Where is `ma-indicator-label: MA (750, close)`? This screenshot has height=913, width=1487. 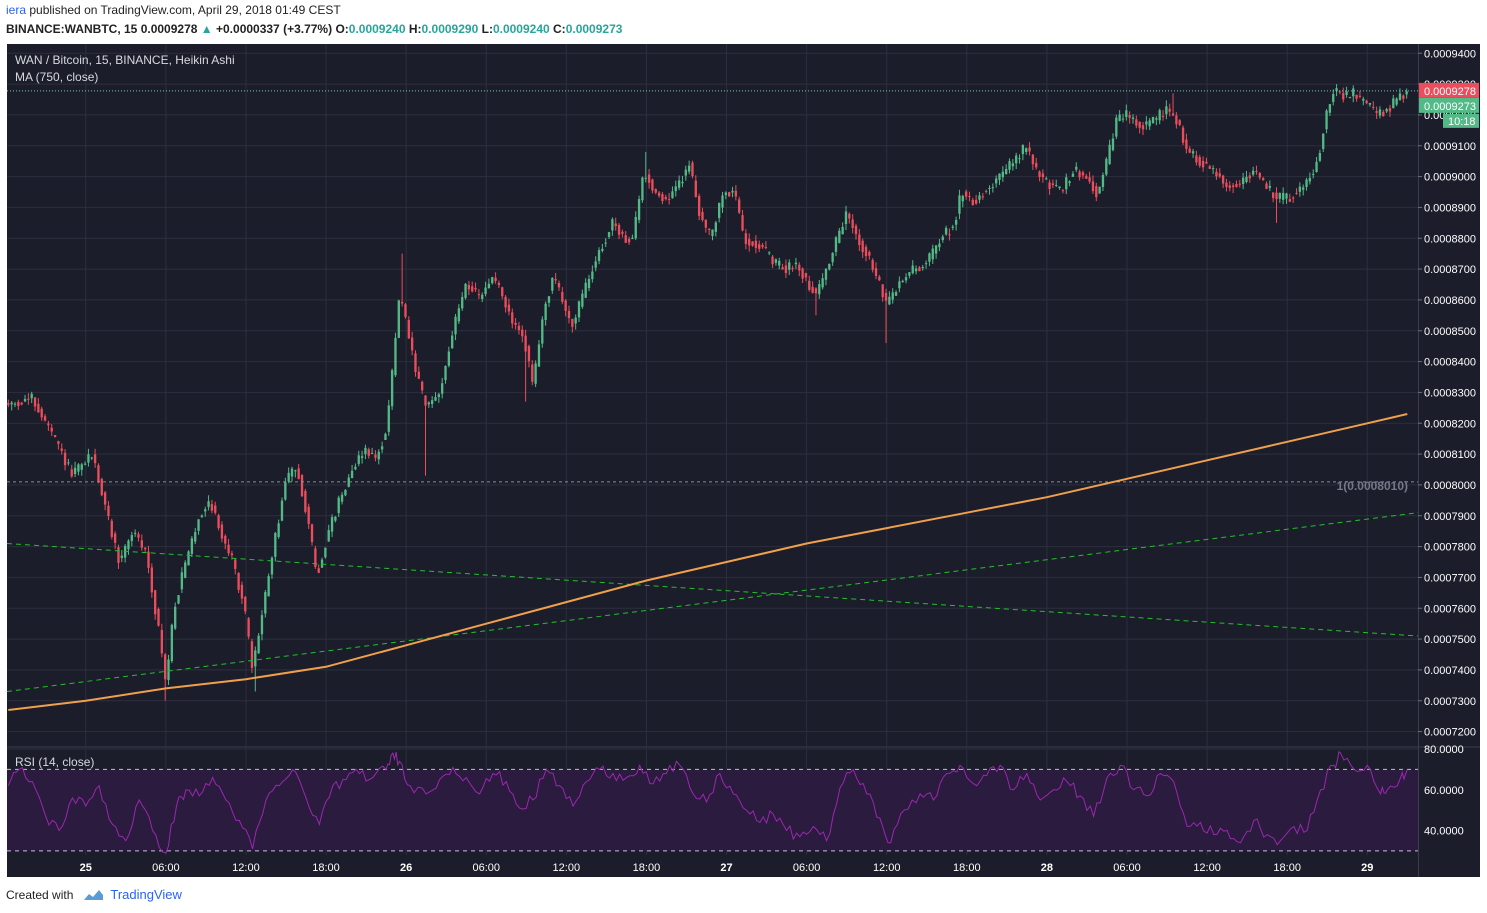 ma-indicator-label: MA (750, close) is located at coordinates (56, 77).